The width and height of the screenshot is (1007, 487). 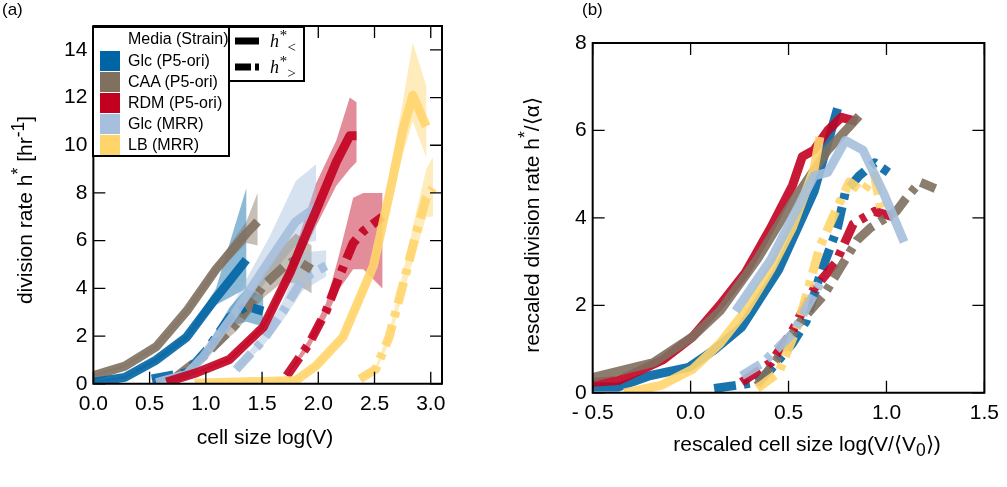 What do you see at coordinates (807, 447) in the screenshot?
I see `x-axis-title: rescaled cell size log(V/⟨V$_{0}$⟩)` at bounding box center [807, 447].